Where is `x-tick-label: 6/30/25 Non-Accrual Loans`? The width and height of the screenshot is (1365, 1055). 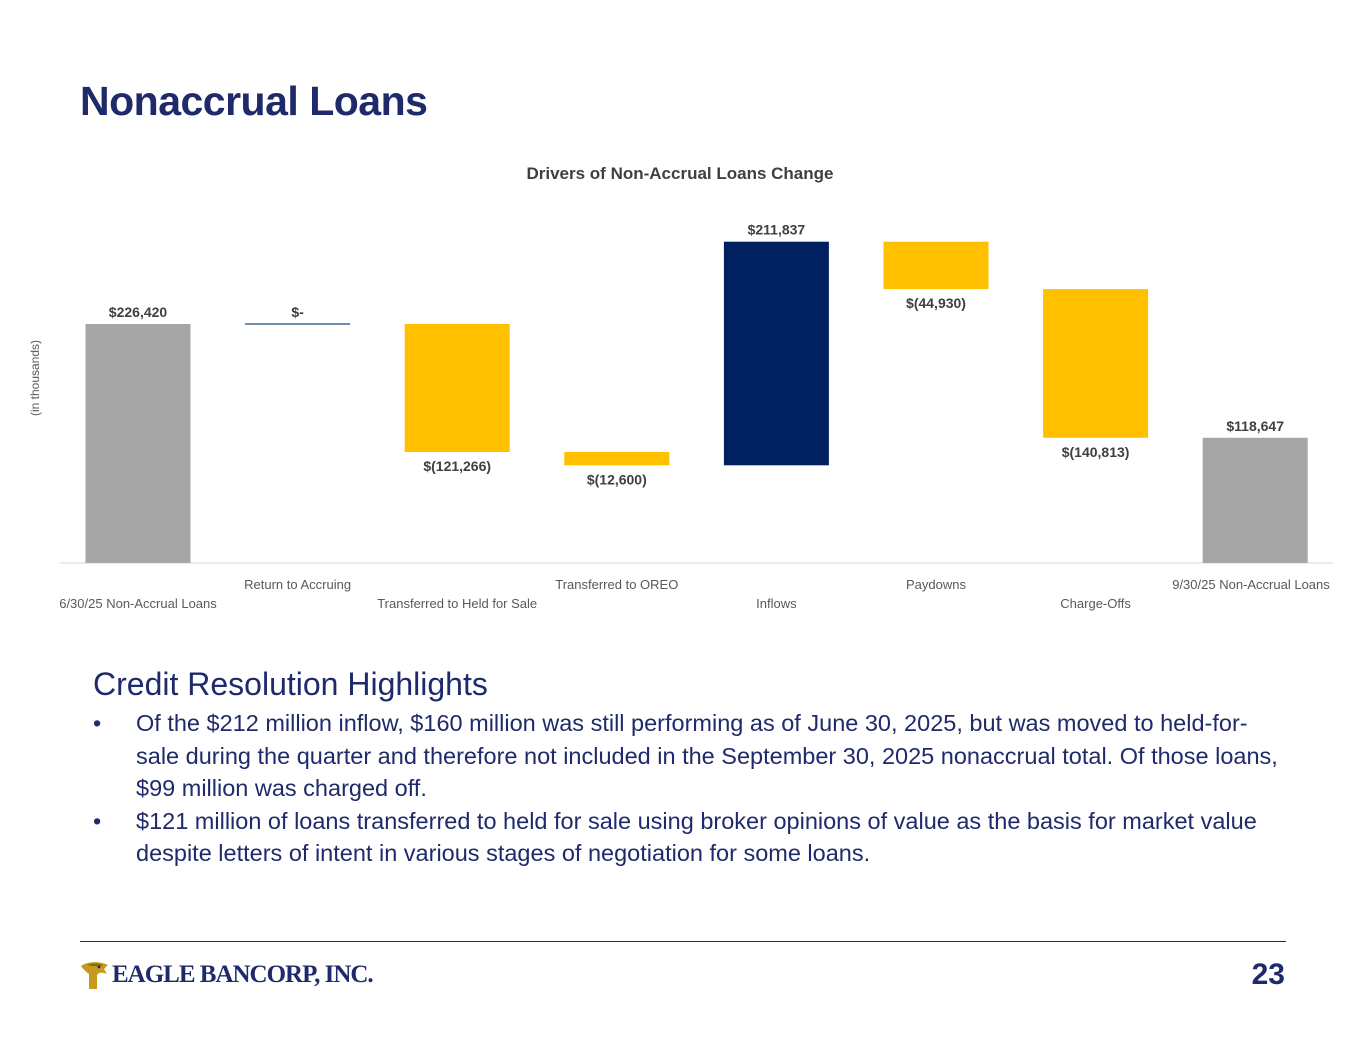 x-tick-label: 6/30/25 Non-Accrual Loans is located at coordinates (138, 603).